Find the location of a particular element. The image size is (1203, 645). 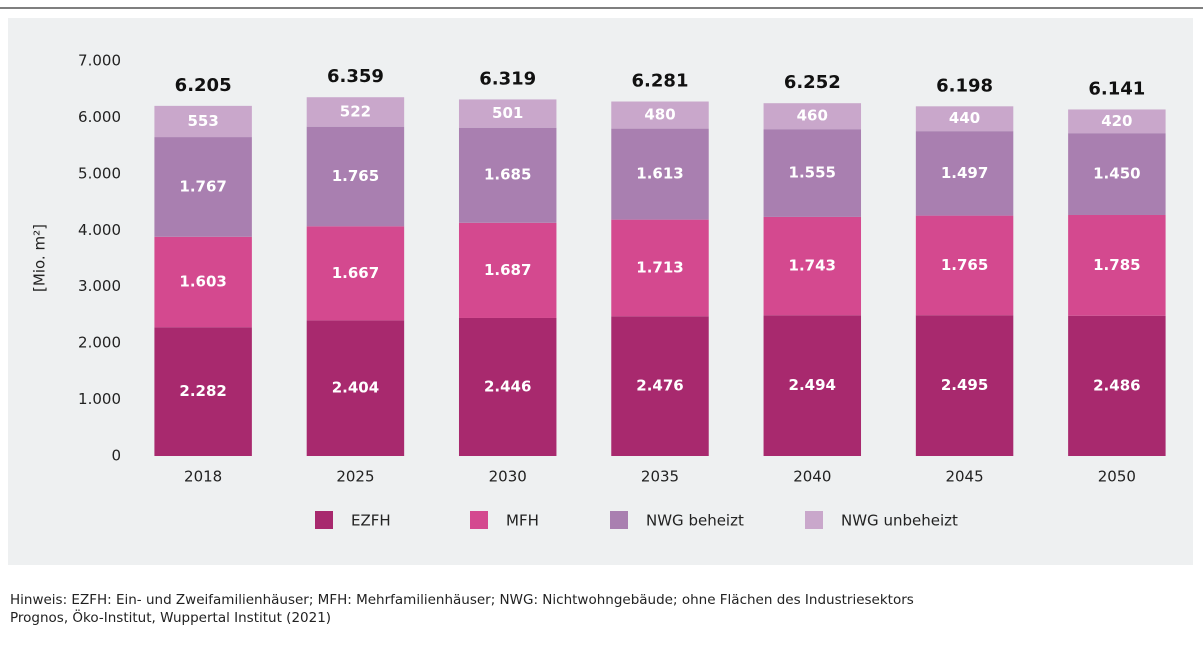

value-label: 460 is located at coordinates (812, 116).